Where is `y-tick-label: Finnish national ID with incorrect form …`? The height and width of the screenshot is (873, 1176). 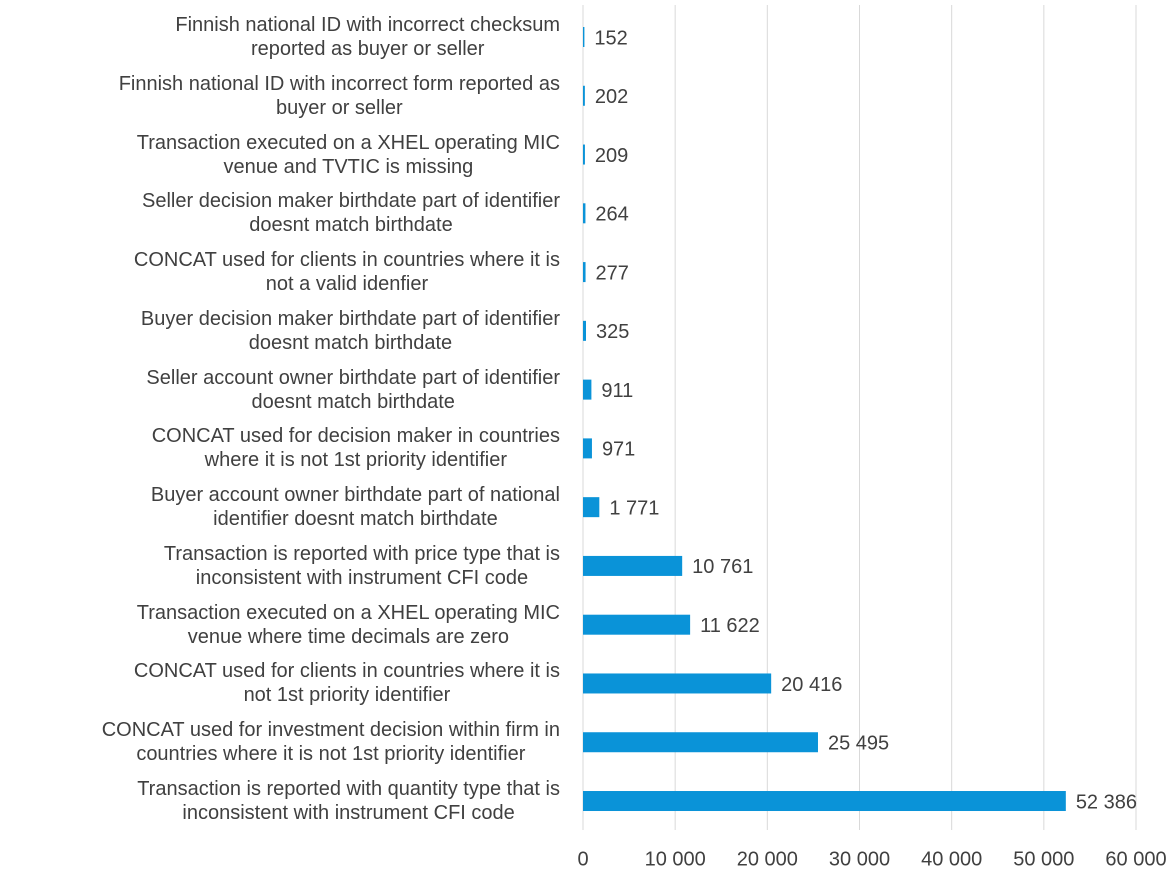 y-tick-label: Finnish national ID with incorrect form … is located at coordinates (339, 95).